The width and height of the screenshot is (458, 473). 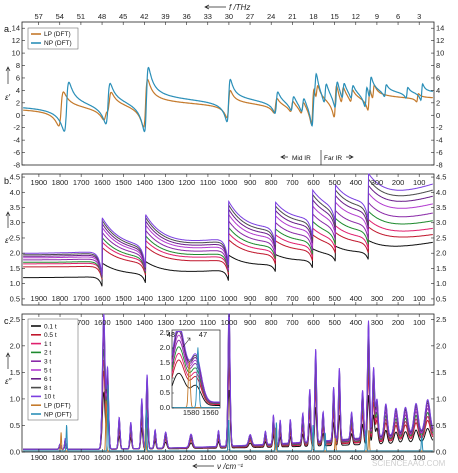 What do you see at coordinates (334, 457) in the screenshot?
I see `x-tick-label-bottom: 500` at bounding box center [334, 457].